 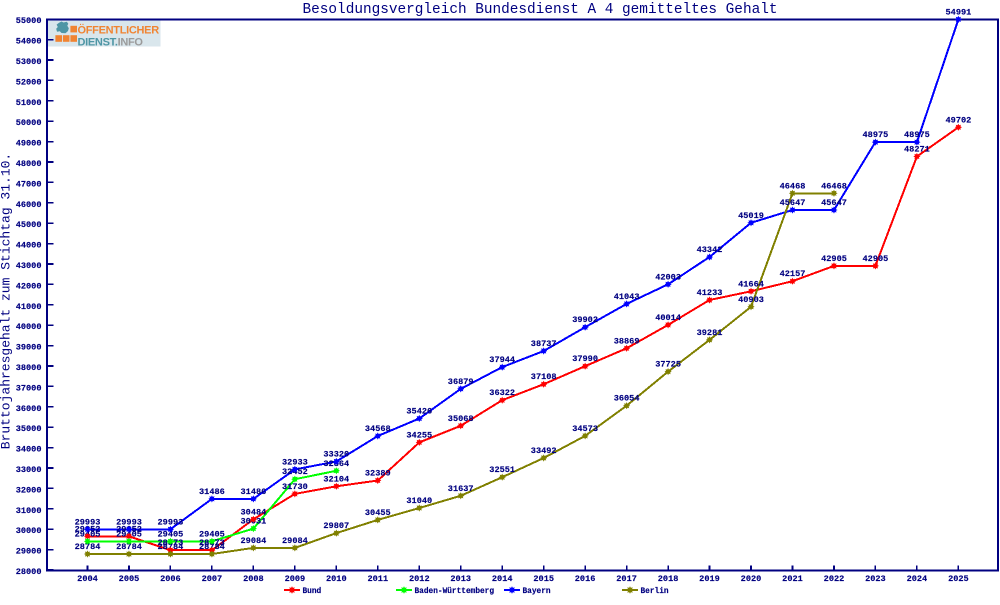 I want to click on svg-text: 40903, so click(x=751, y=300).